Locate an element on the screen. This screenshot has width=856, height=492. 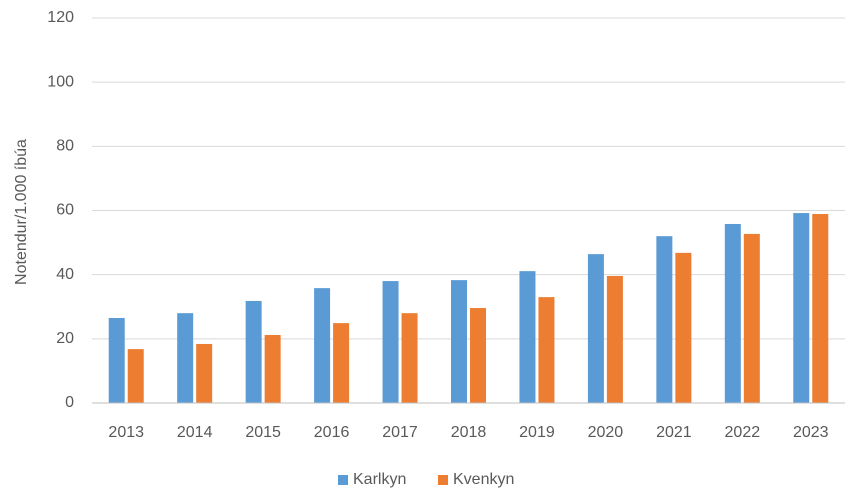
x-tick-label: 2015 is located at coordinates (263, 432).